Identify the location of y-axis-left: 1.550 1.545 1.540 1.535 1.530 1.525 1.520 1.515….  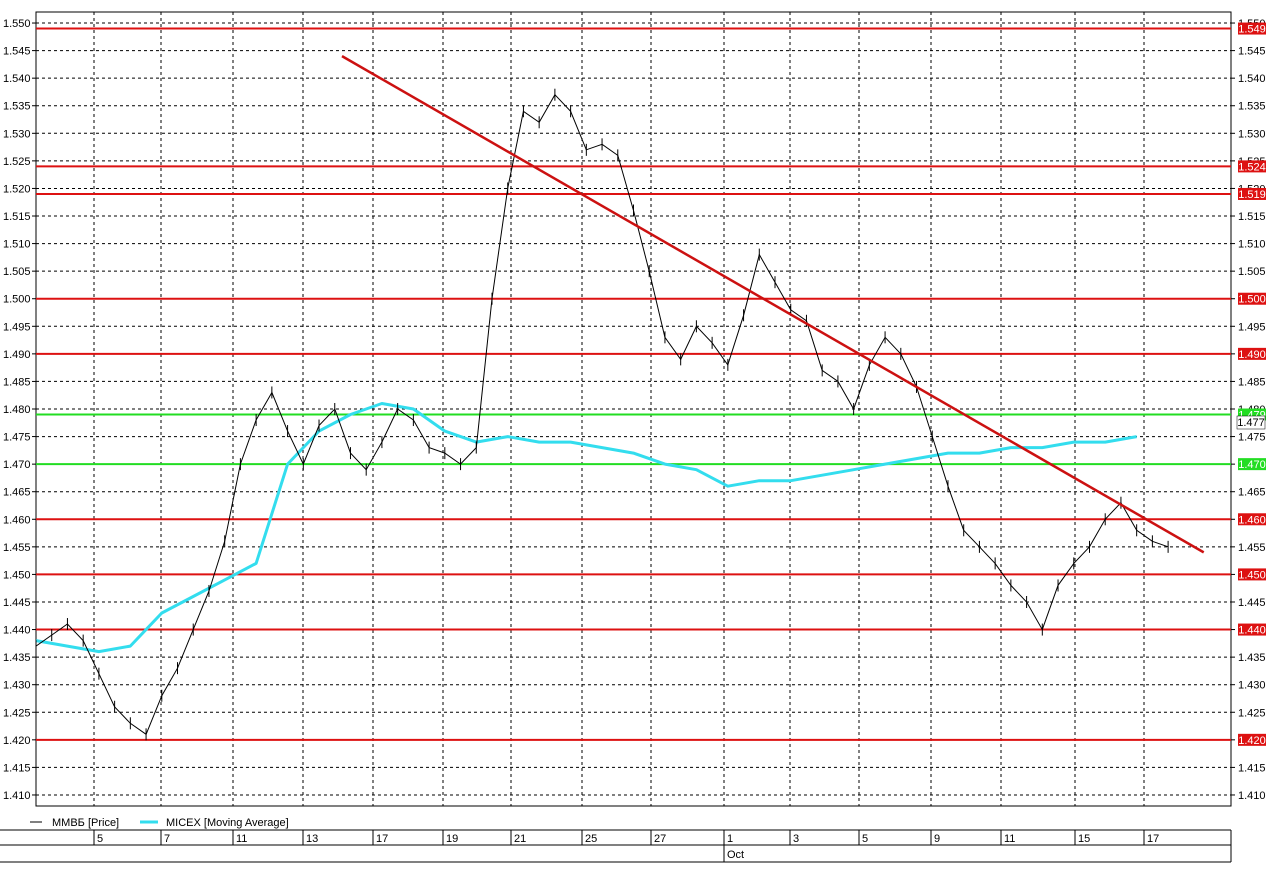
(19, 410).